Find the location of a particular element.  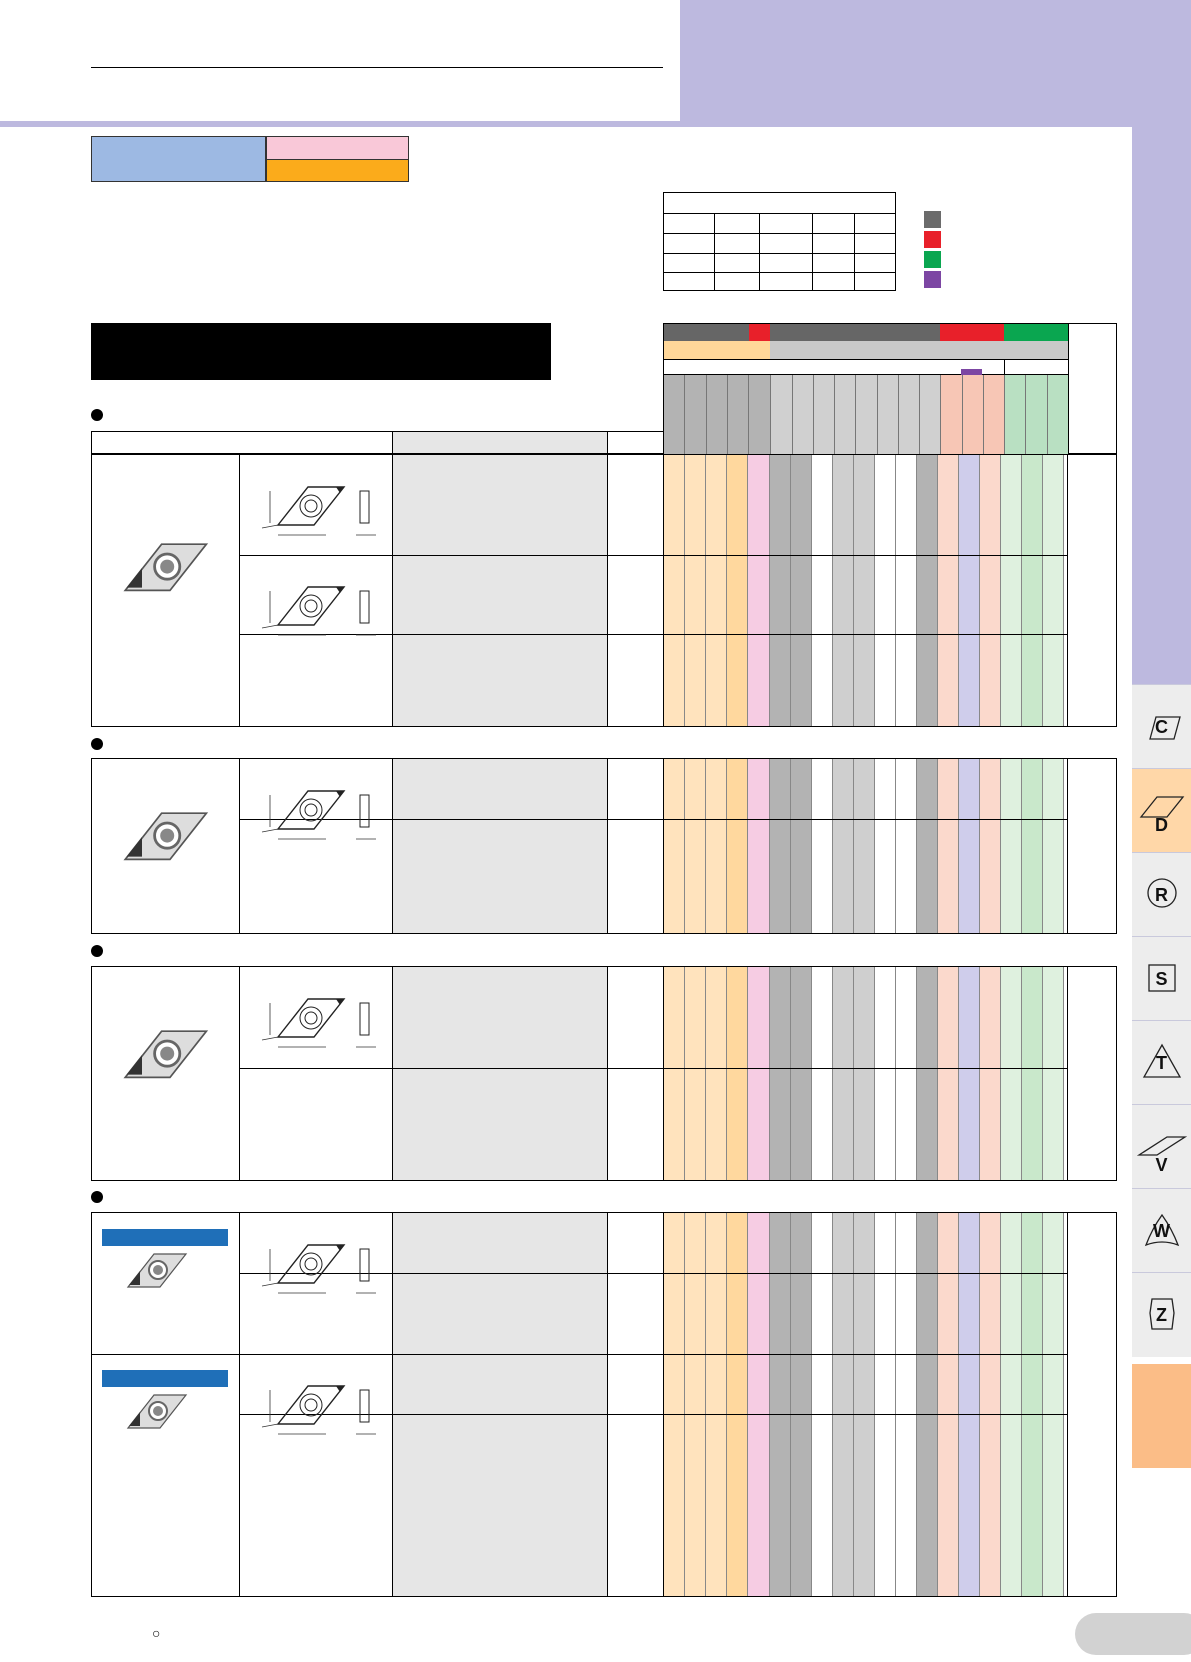

side-tab-s: S is located at coordinates (1161, 978).